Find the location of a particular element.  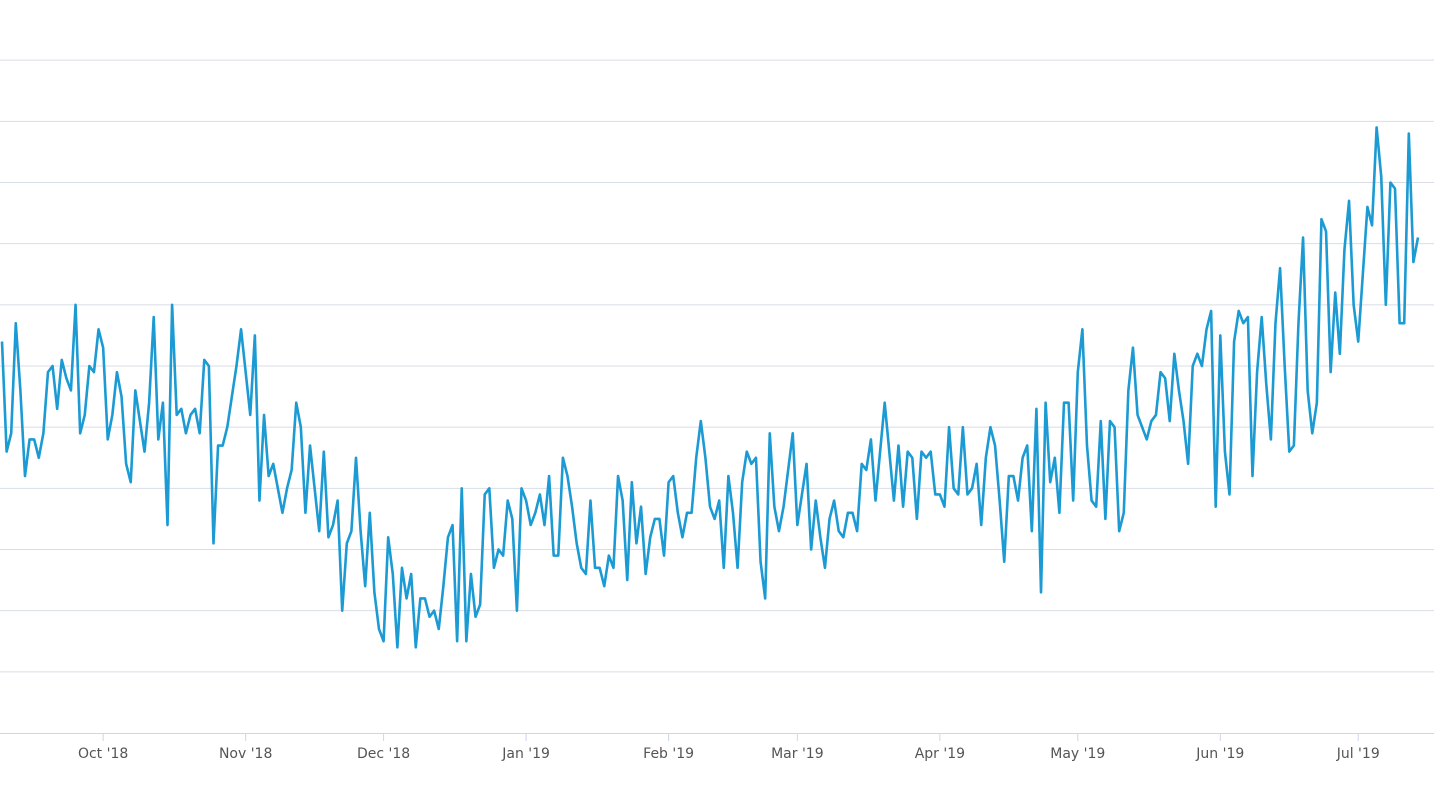

x-tick-label: Jan '19 is located at coordinates (525, 754).